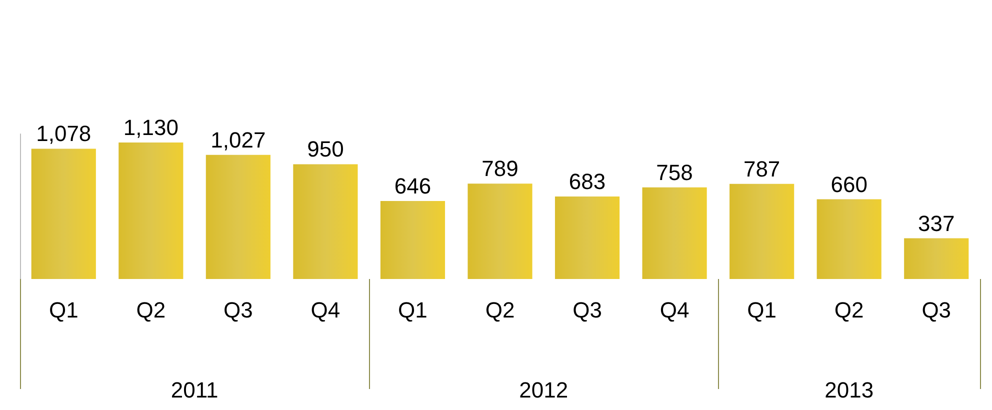  What do you see at coordinates (936, 223) in the screenshot?
I see `data-label: 337` at bounding box center [936, 223].